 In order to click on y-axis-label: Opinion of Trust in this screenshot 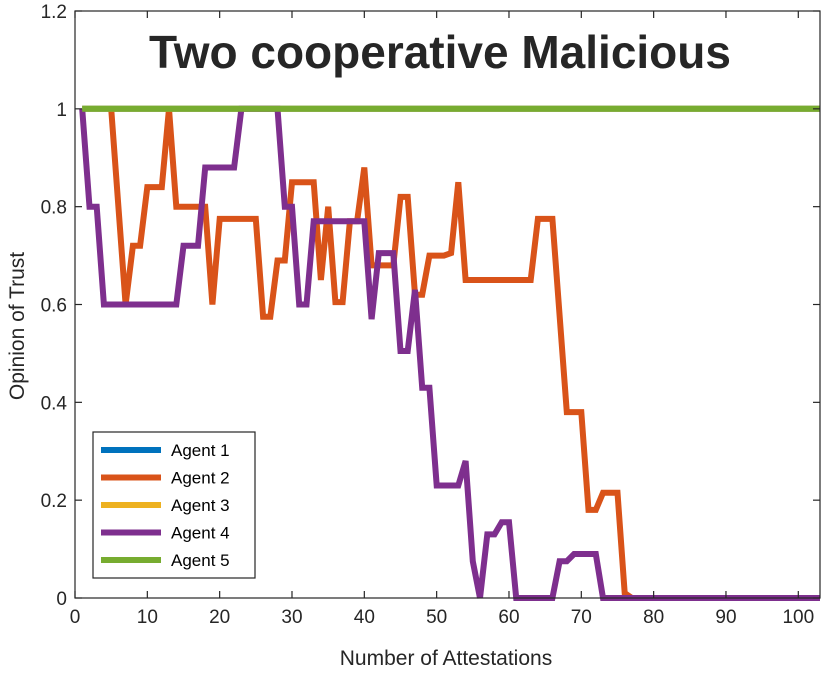, I will do `click(17, 326)`.